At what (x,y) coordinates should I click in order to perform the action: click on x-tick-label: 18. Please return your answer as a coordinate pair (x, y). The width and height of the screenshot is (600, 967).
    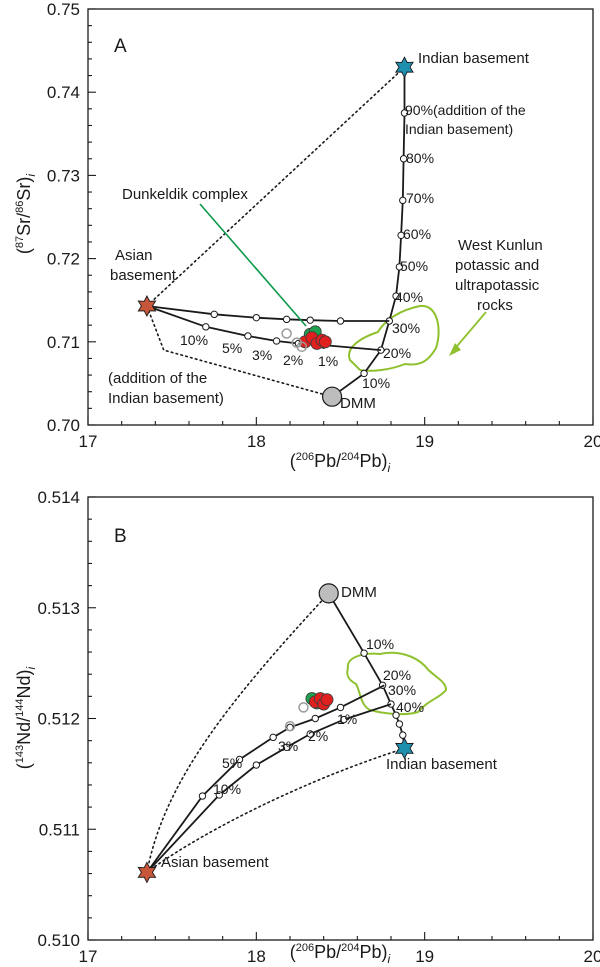
    Looking at the image, I should click on (256, 441).